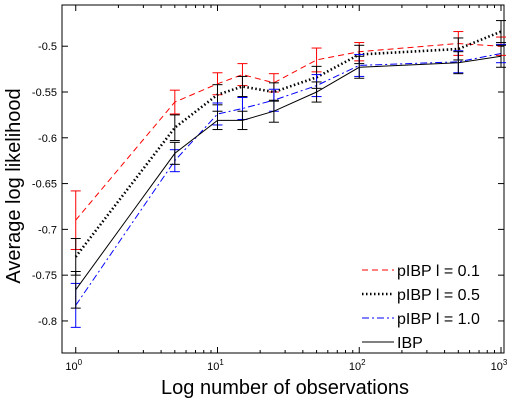 This screenshot has width=512, height=402. What do you see at coordinates (421, 307) in the screenshot?
I see `legend: pIBP l = 0.1 pIBP l = 0.5 pIBP l = 1.0 IBP` at bounding box center [421, 307].